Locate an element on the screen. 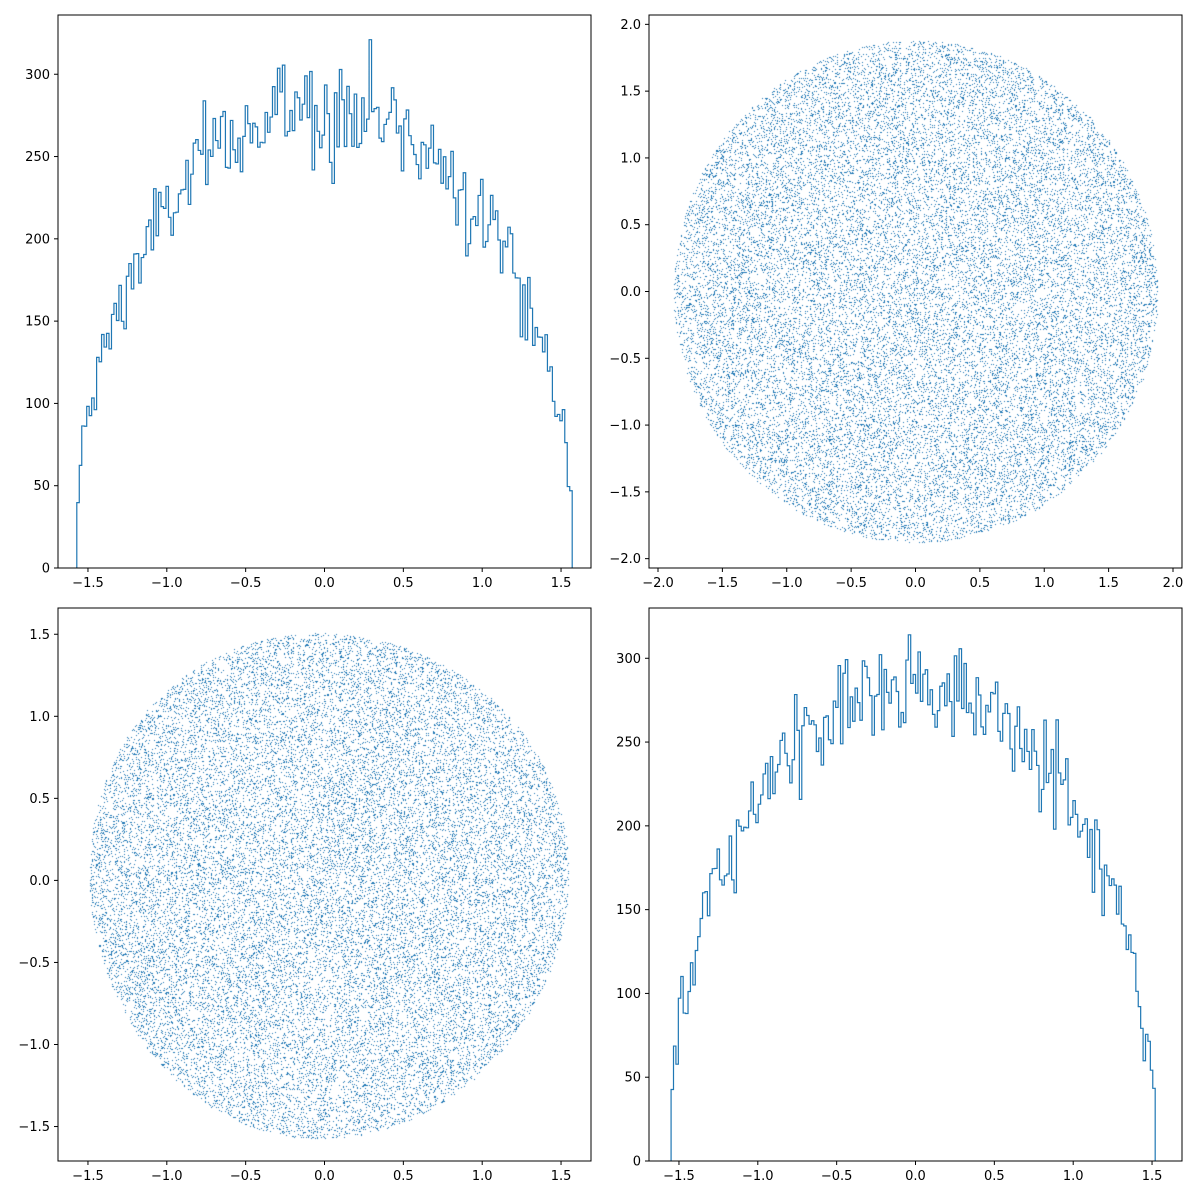 The height and width of the screenshot is (1200, 1200). x-axis-ticks: −2.0 −1.5 −1.0 −0.5 0.0 0.5 1.0 1.5 2.0 is located at coordinates (912, 579).